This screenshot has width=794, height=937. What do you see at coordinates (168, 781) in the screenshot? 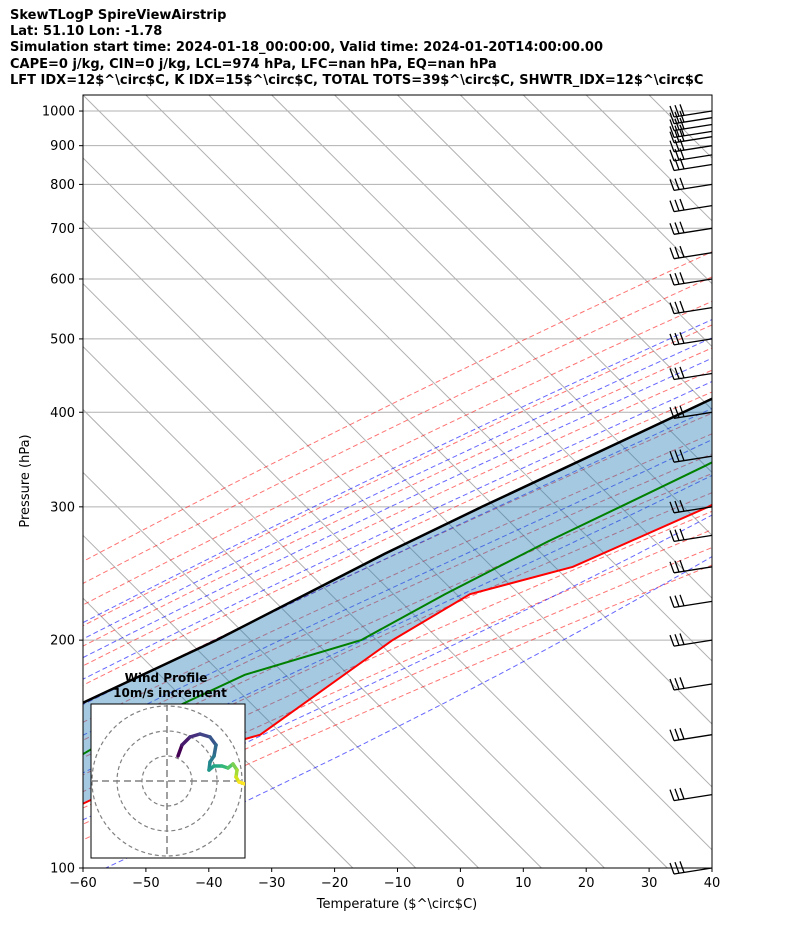
I see `hodograph-rings` at bounding box center [168, 781].